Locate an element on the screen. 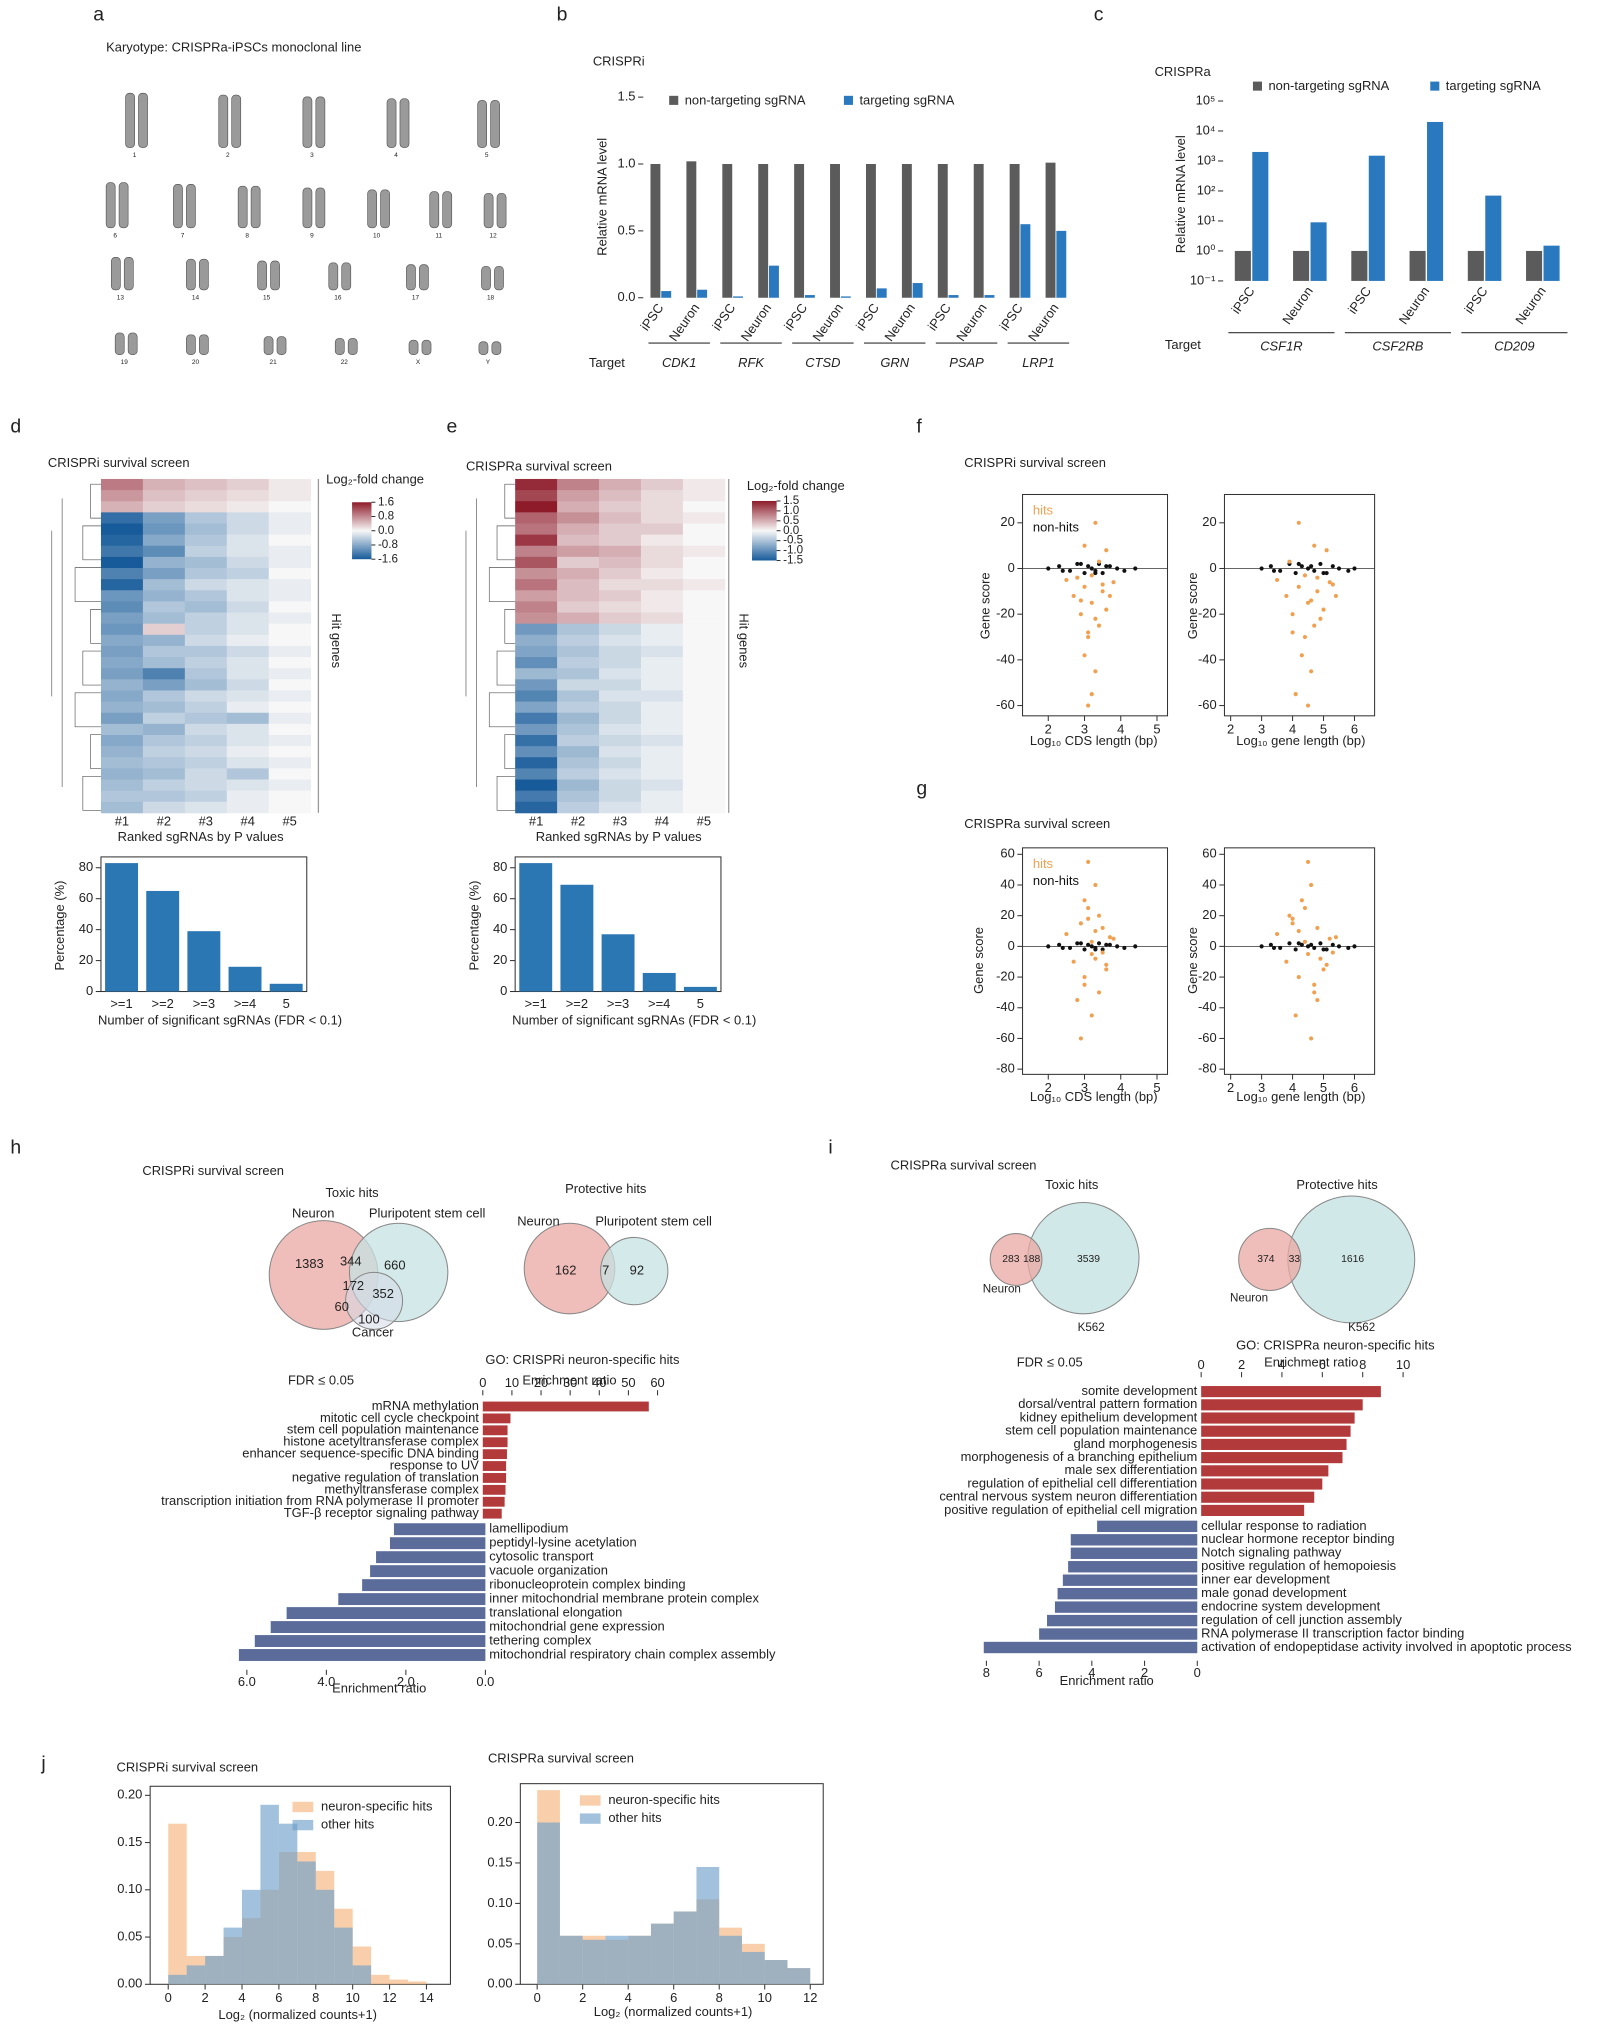  chart-title: CRISPRa survival screen is located at coordinates (539, 466).